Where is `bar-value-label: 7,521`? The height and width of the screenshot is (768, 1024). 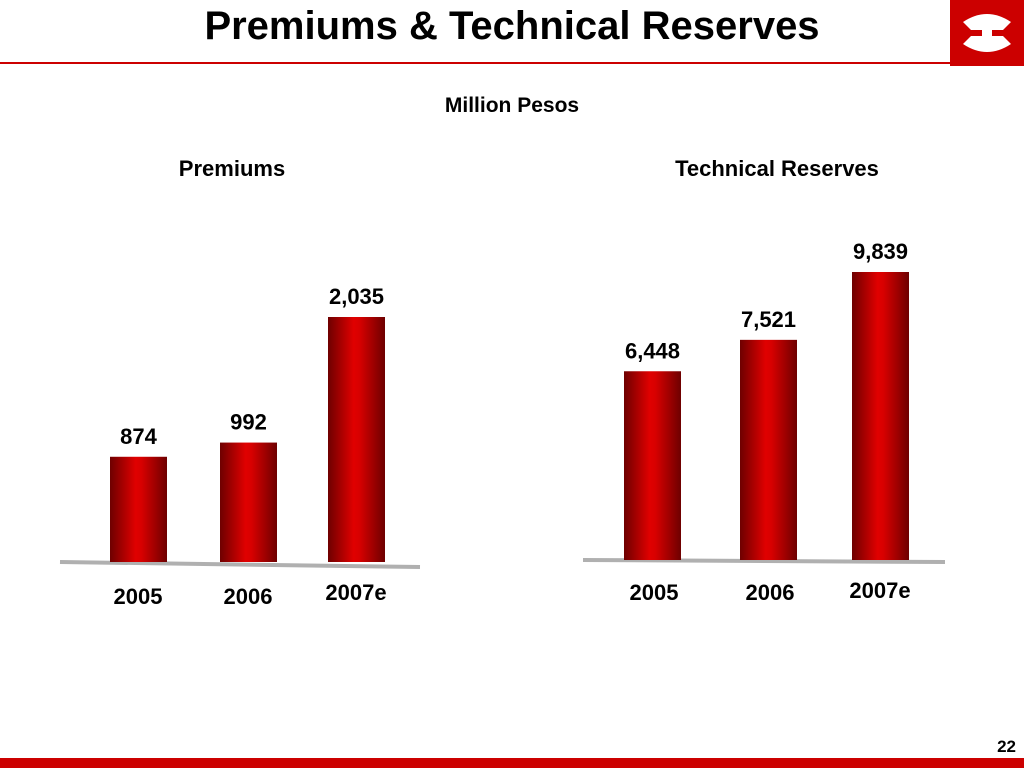 bar-value-label: 7,521 is located at coordinates (768, 319).